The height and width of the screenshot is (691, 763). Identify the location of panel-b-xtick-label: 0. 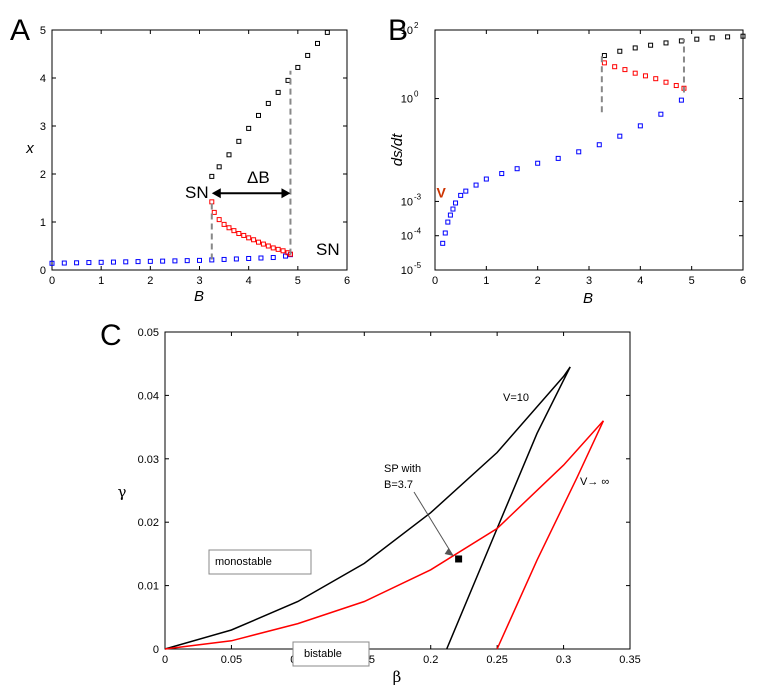
(435, 281).